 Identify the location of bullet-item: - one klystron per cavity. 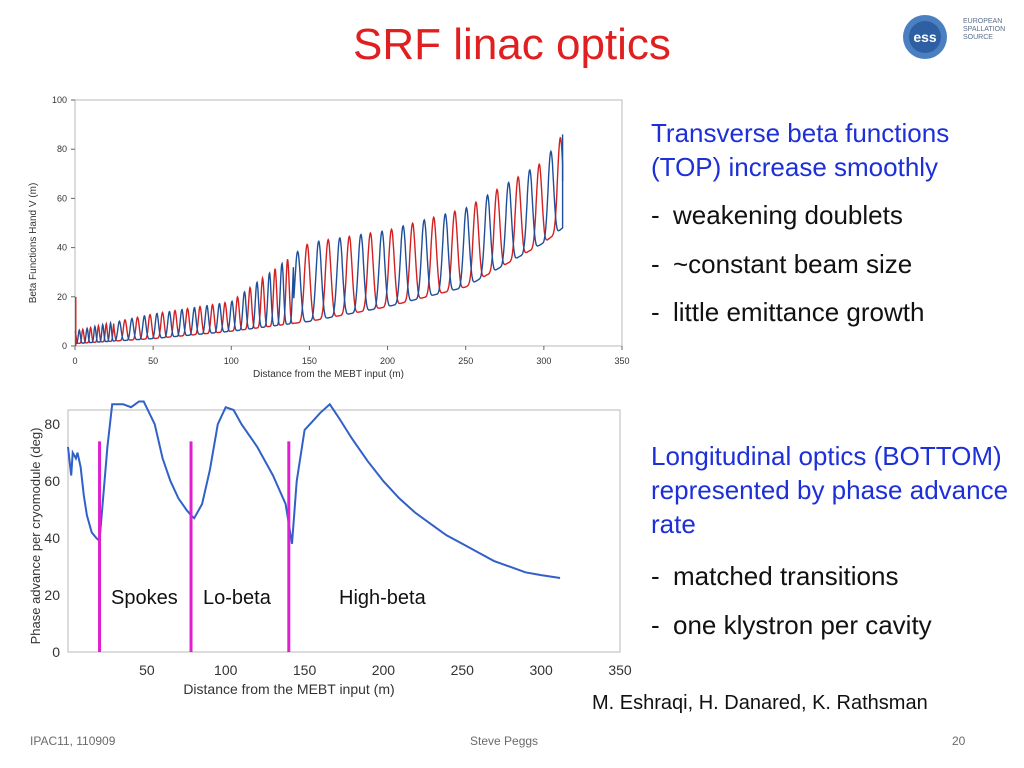
(791, 625).